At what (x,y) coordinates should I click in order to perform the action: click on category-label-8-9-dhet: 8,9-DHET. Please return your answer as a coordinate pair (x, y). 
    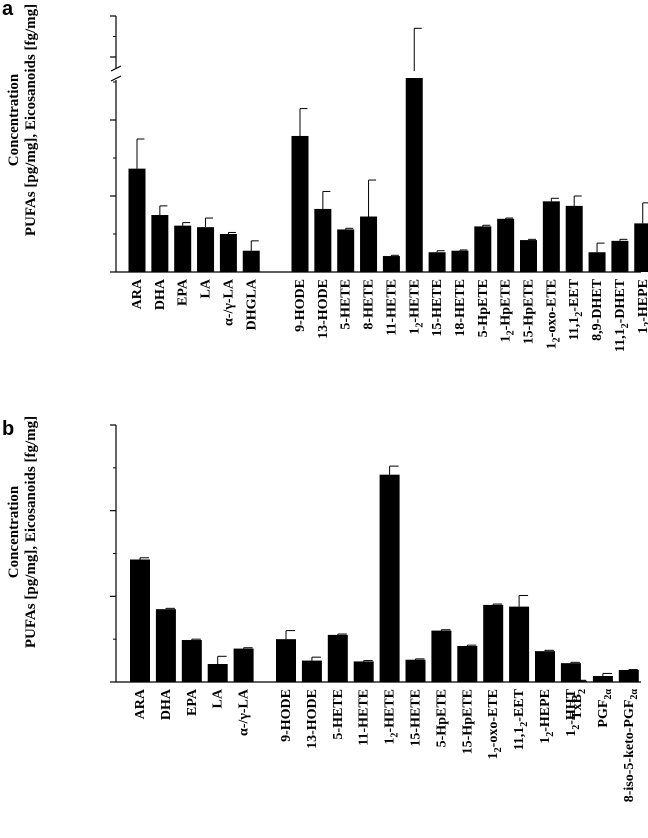
    Looking at the image, I should click on (597, 309).